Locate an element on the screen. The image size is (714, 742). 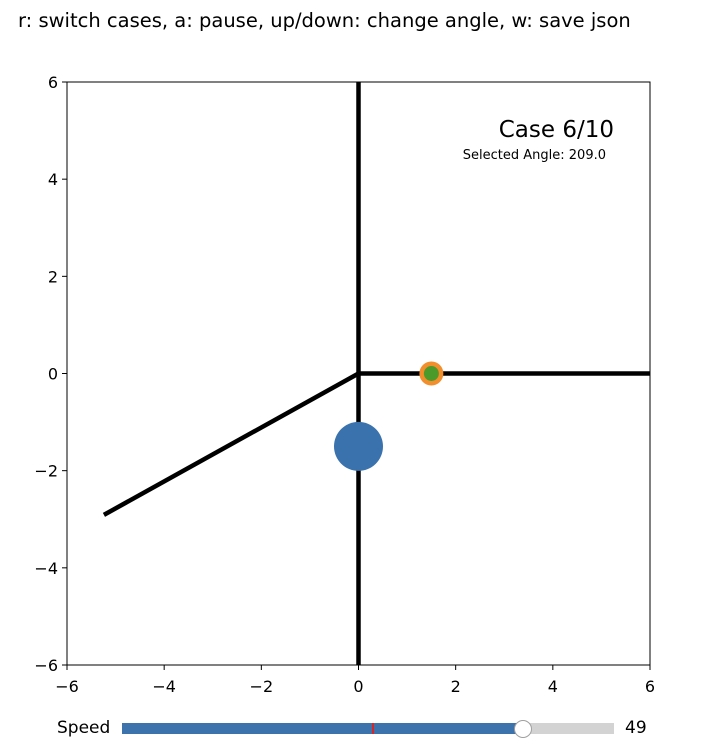
selected-angle-label: Selected Angle: 209.0 is located at coordinates (534, 155).